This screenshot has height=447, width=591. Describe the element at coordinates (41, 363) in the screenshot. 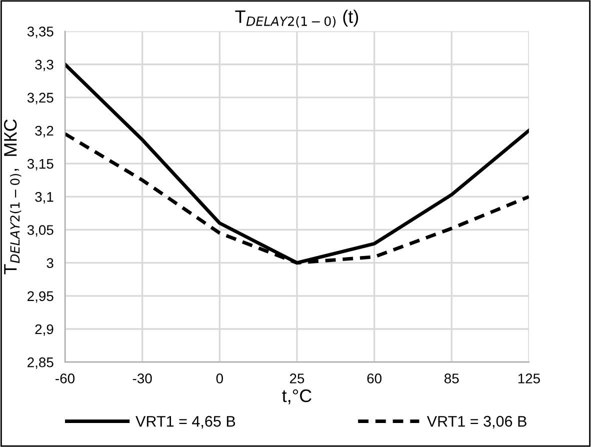

I see `y-tick-label: 2,85` at that location.